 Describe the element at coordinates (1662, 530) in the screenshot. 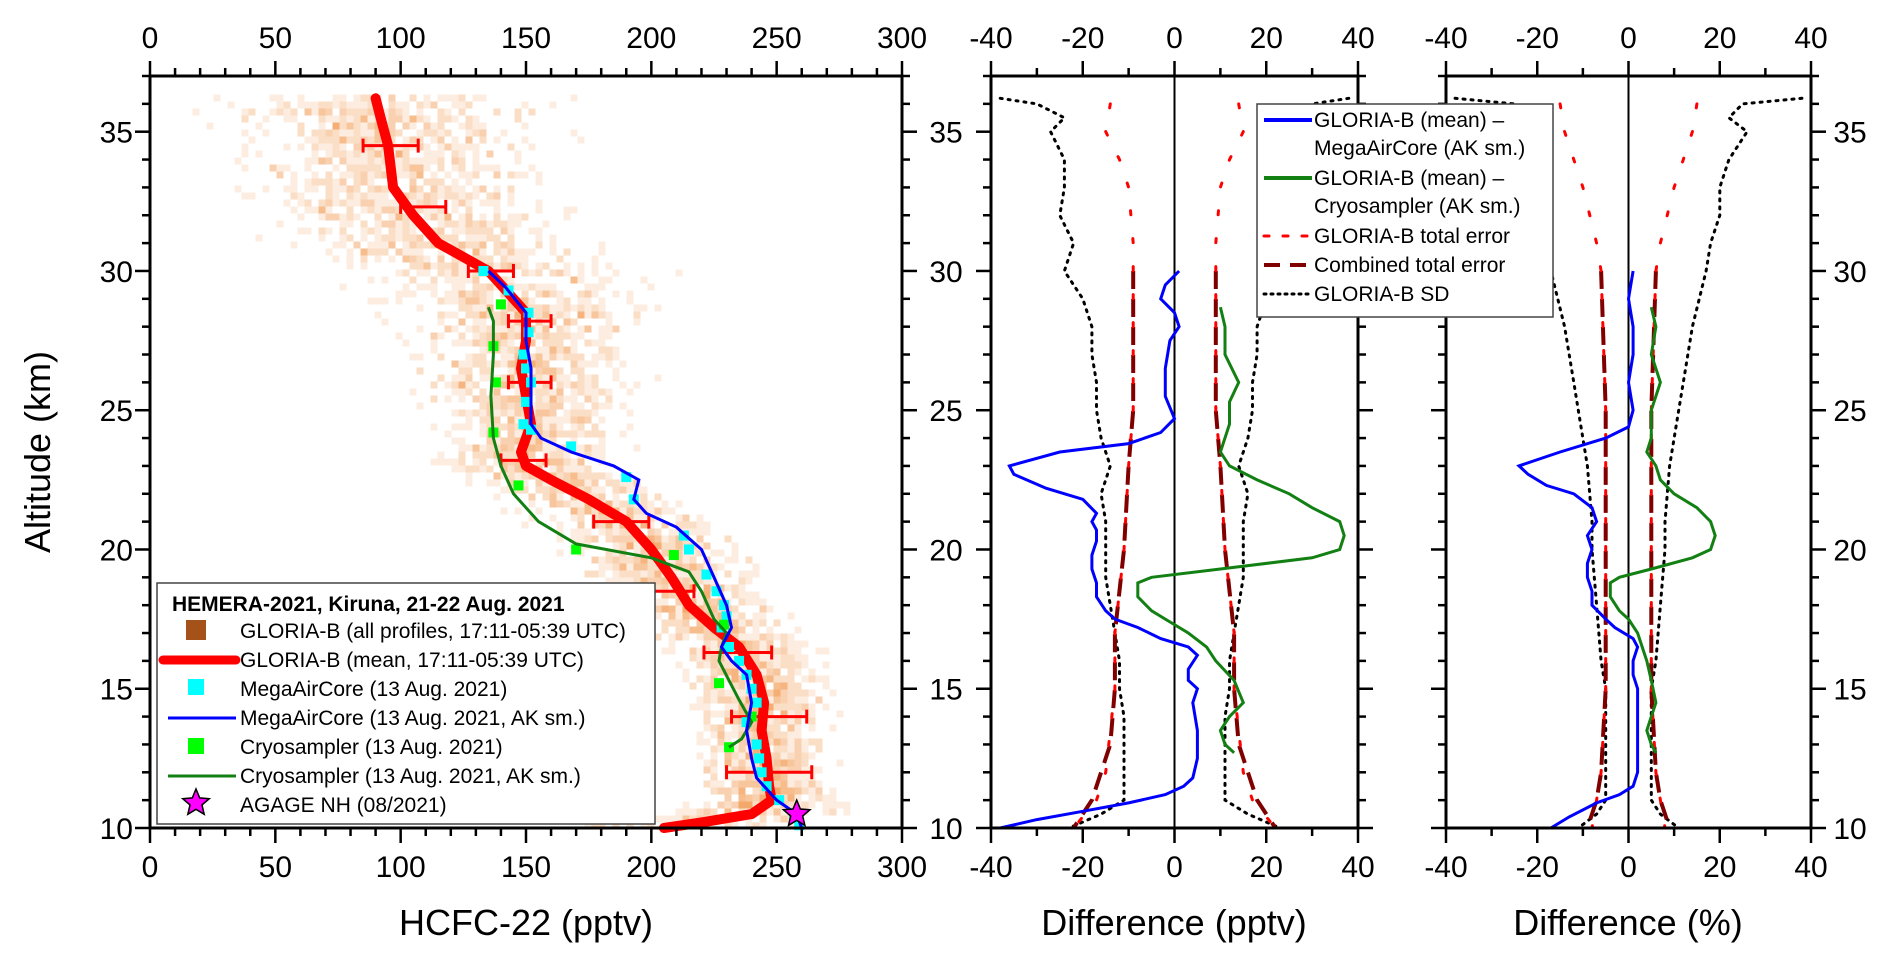

I see `diff-cryosampler-line` at that location.